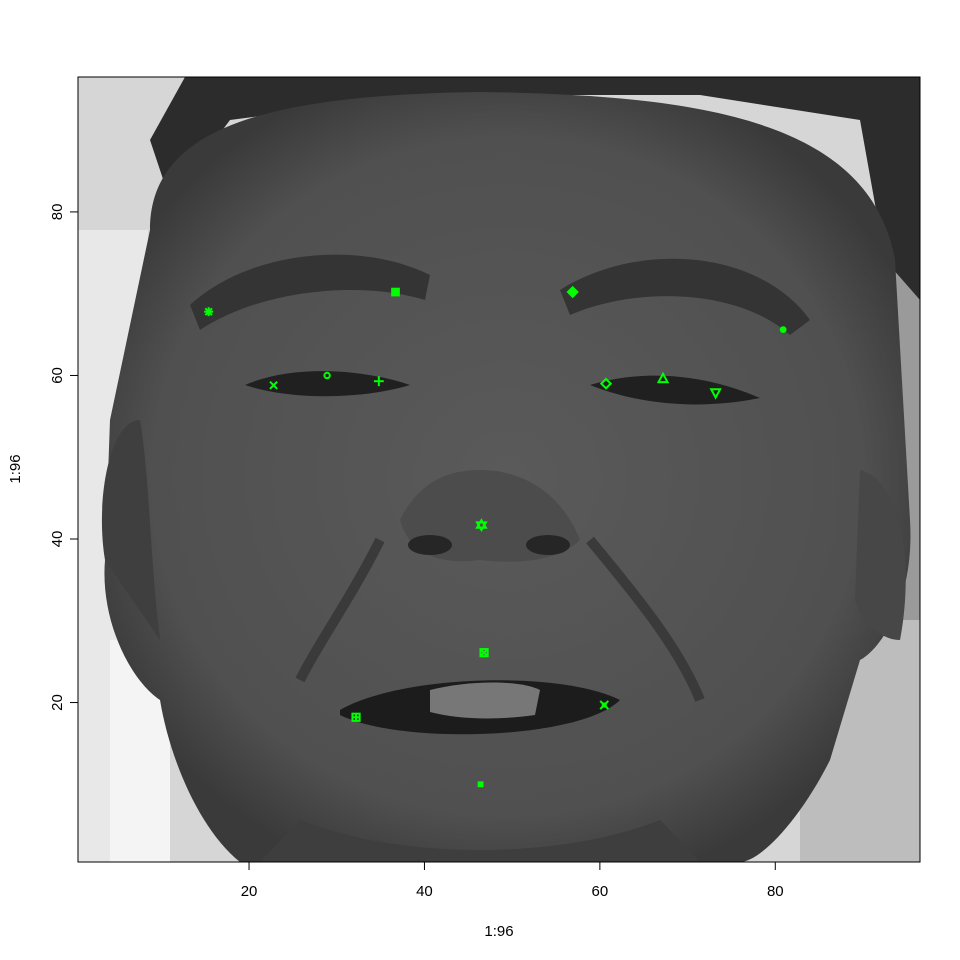 The height and width of the screenshot is (960, 960). Describe the element at coordinates (356, 717) in the screenshot. I see `marker-mouth-left-corner` at that location.